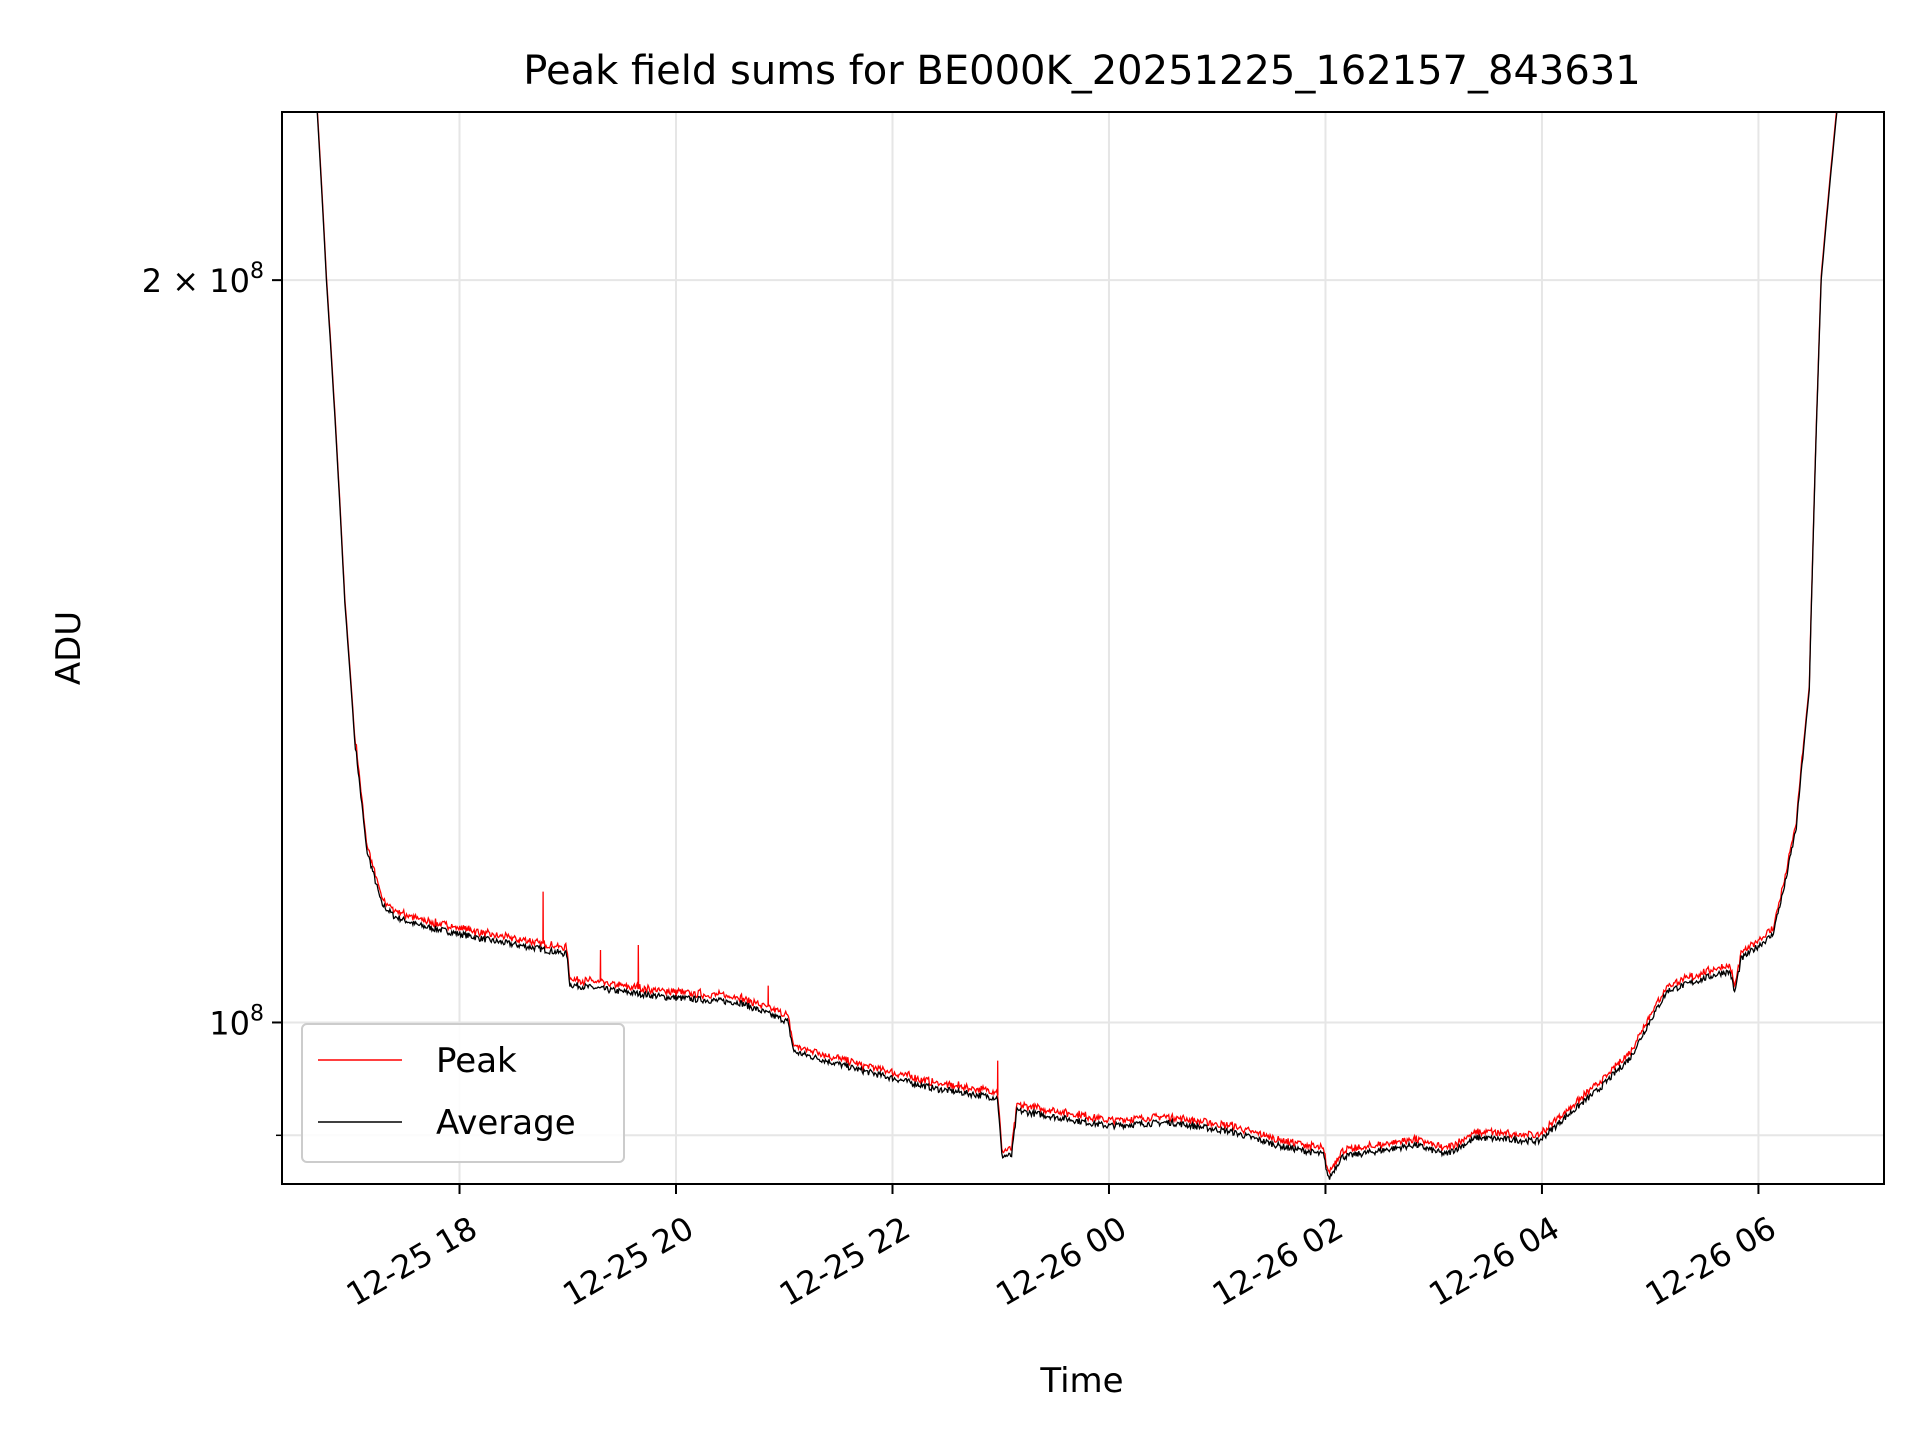 The width and height of the screenshot is (1920, 1440). I want to click on legend: Peak Average, so click(463, 1093).